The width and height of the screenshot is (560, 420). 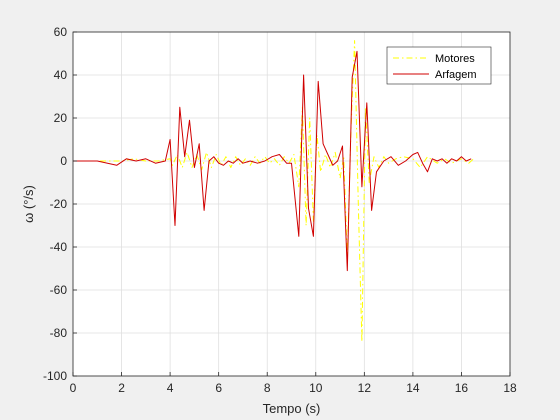 What do you see at coordinates (267, 388) in the screenshot?
I see `x-tick-label: 8` at bounding box center [267, 388].